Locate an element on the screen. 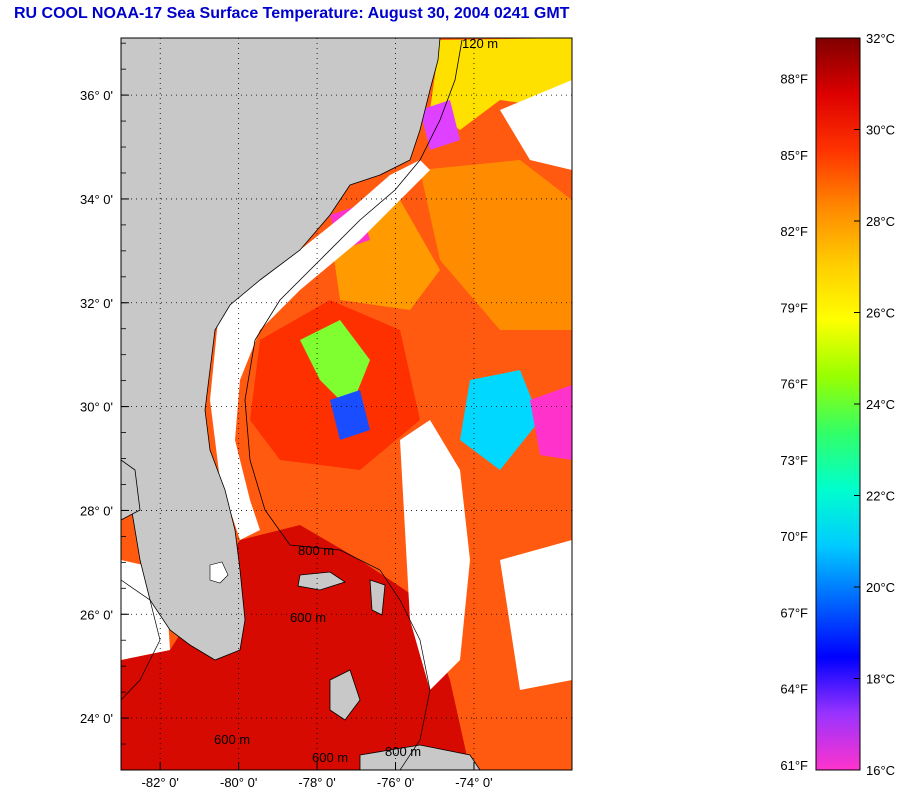  fahrenheit-label: 88°F is located at coordinates (794, 79).